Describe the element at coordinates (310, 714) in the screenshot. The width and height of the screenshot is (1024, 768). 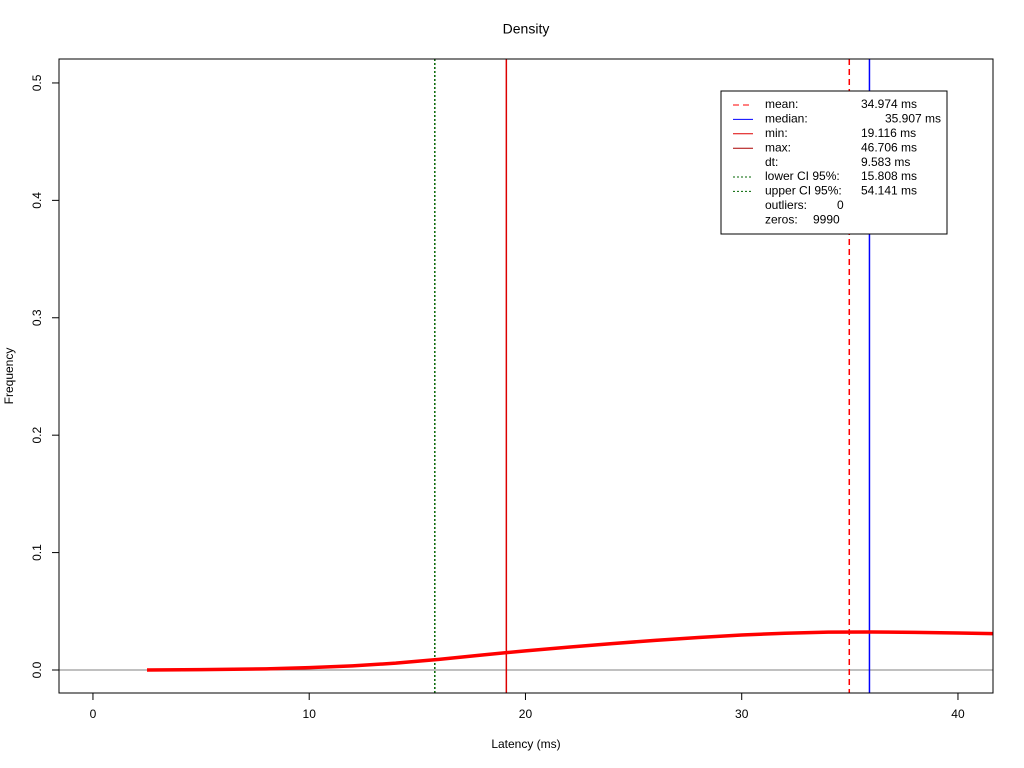
I see `x-tick-label: 10` at that location.